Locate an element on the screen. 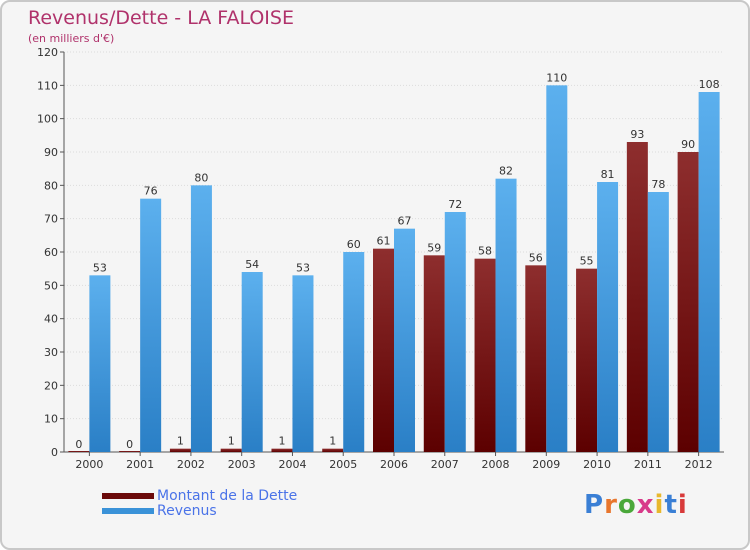 The width and height of the screenshot is (750, 550). y-tick-label: 50 is located at coordinates (51, 285).